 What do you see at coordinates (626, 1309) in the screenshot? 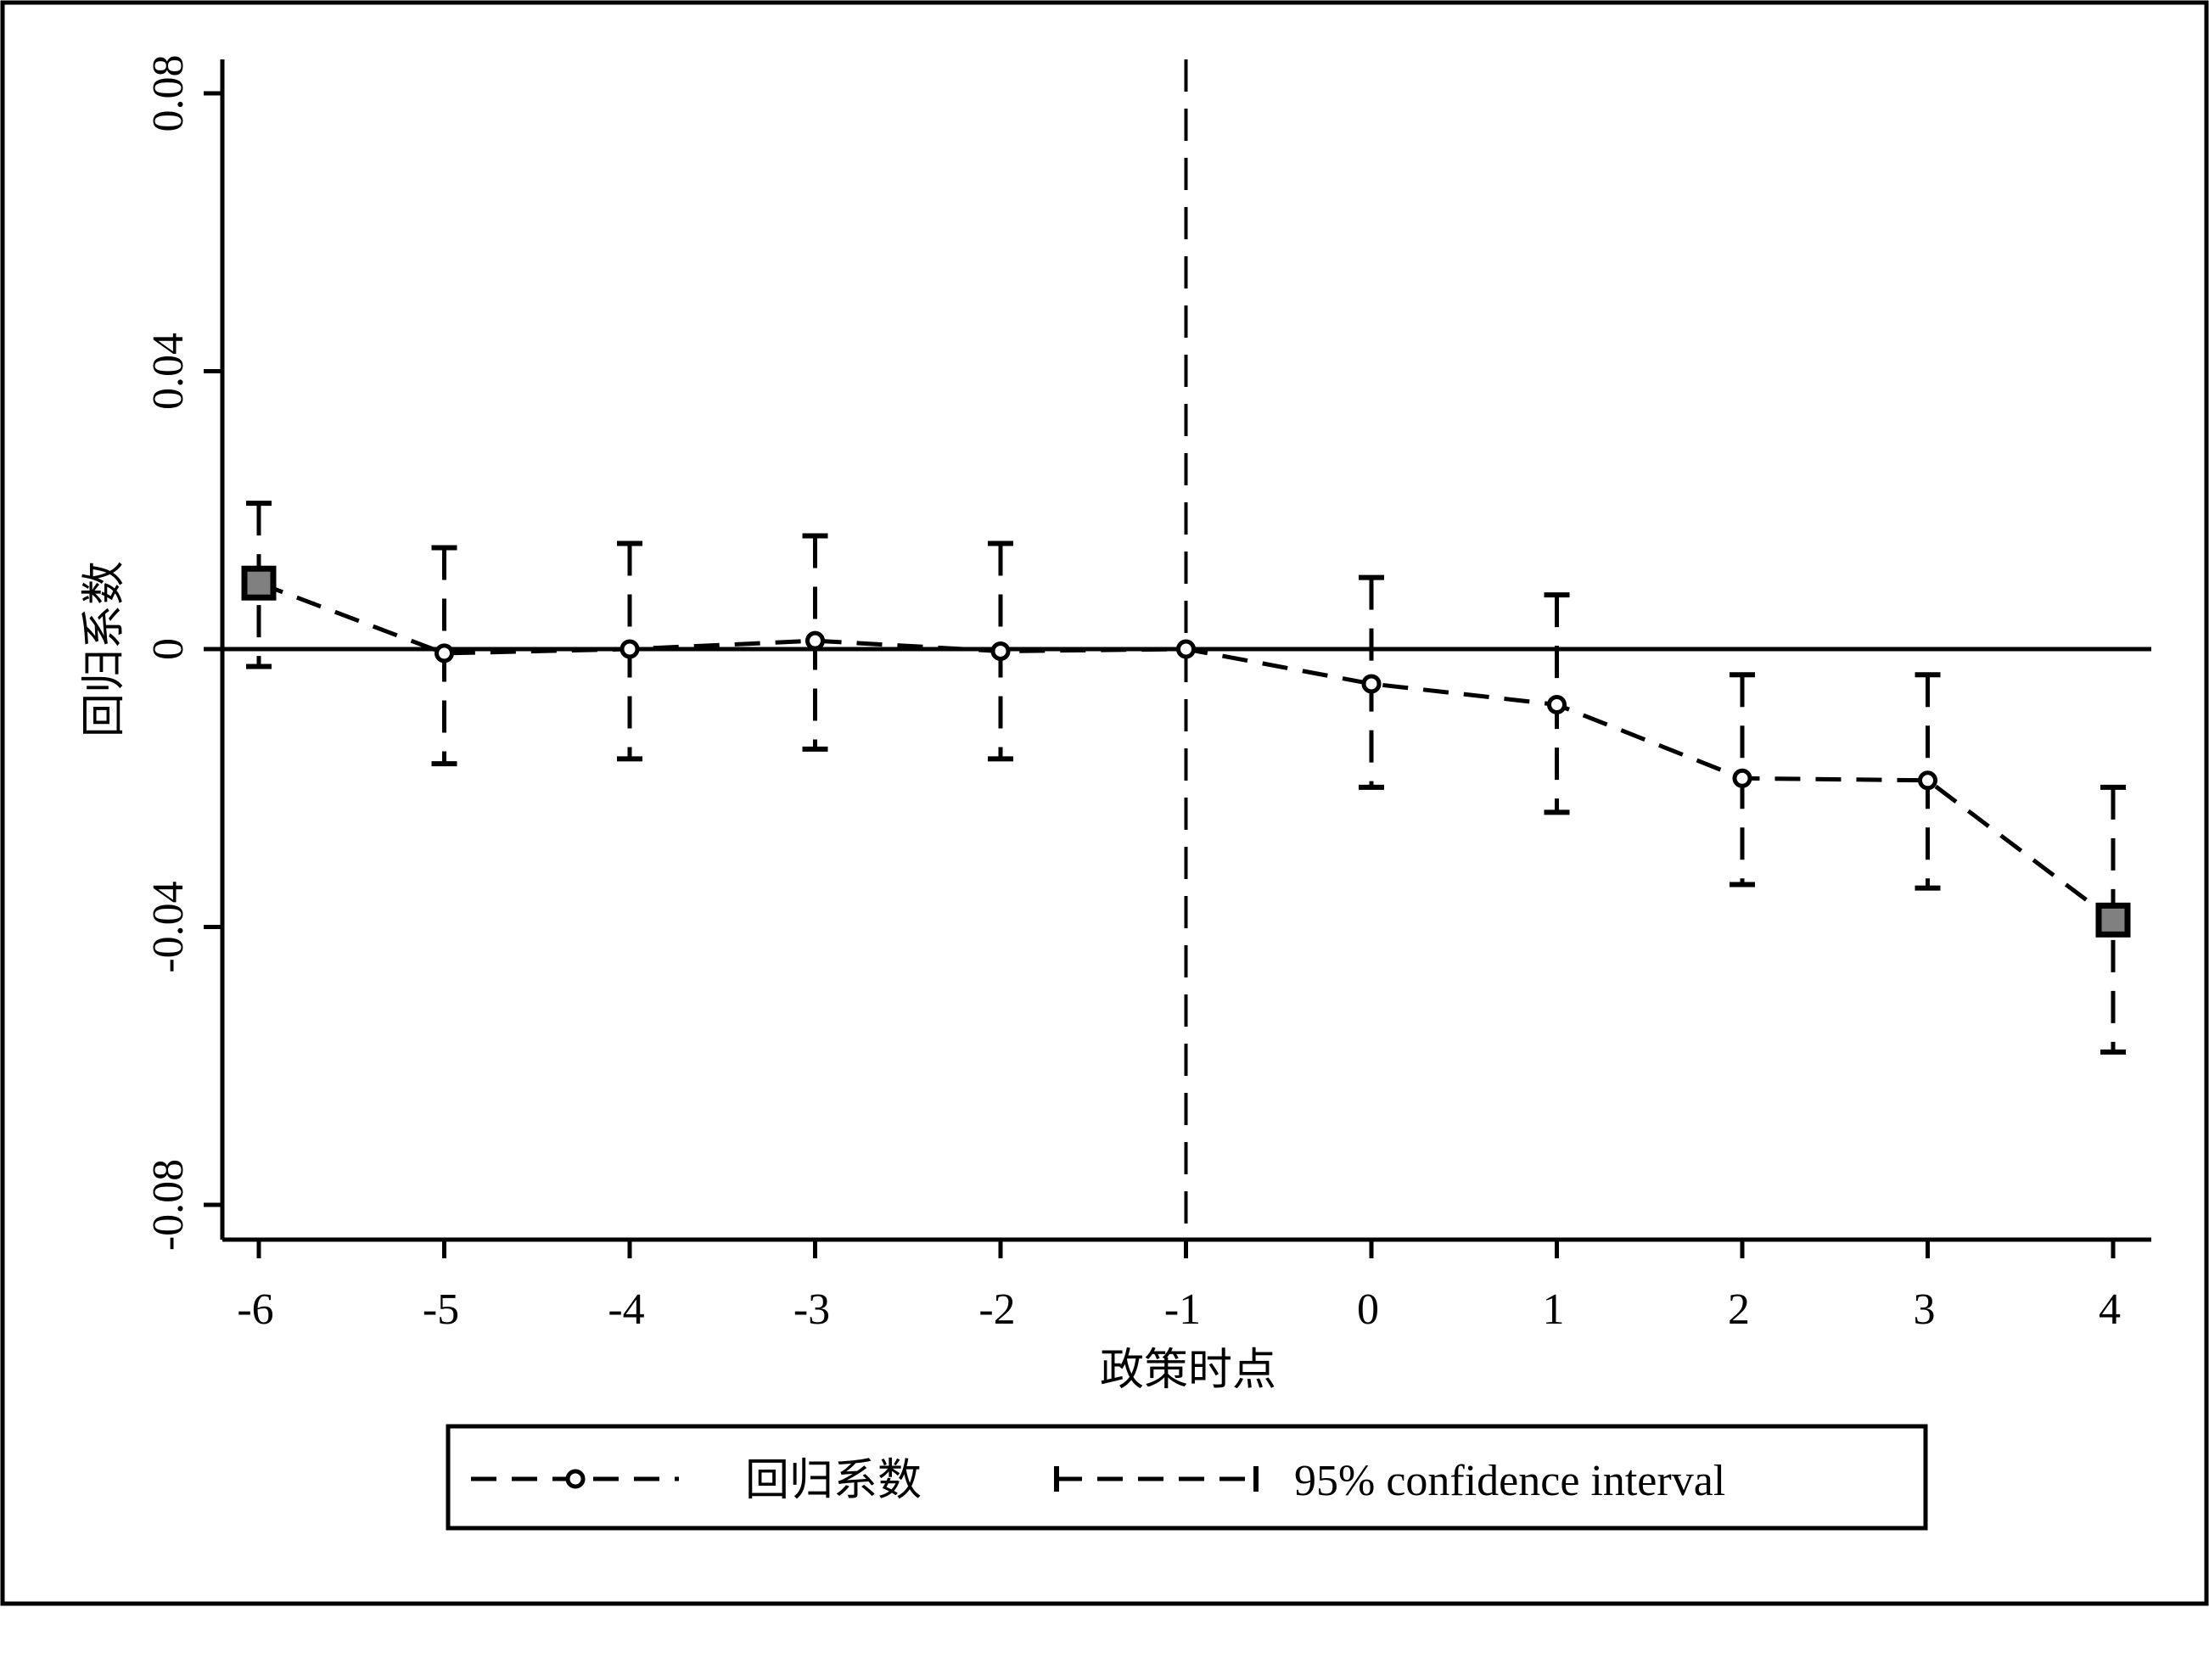
I see `x-tick-label: -4` at bounding box center [626, 1309].